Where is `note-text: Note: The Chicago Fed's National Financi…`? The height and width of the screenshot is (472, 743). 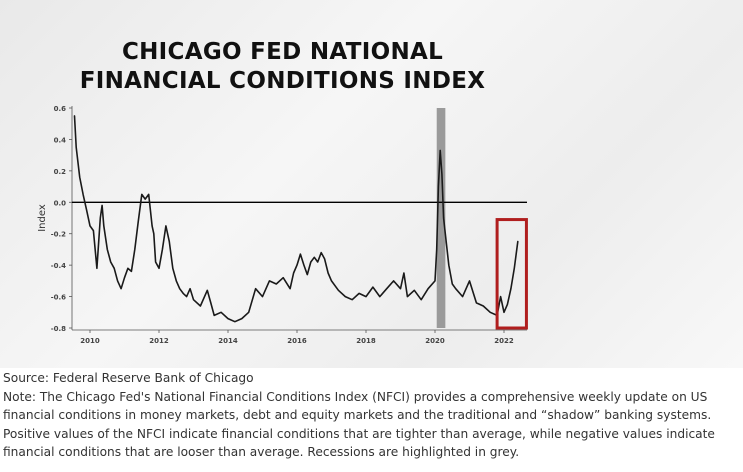
note-text: Note: The Chicago Fed's National Financi… is located at coordinates (359, 424).